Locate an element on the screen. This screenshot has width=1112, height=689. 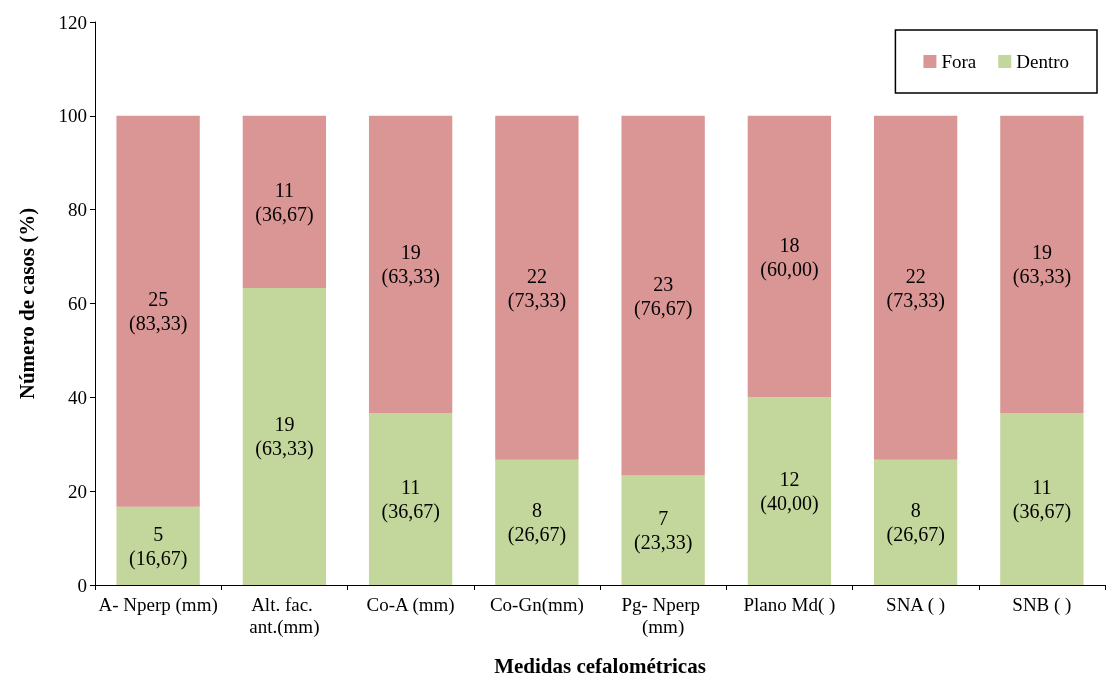
data-label: 7 (23,33) is located at coordinates (663, 531).